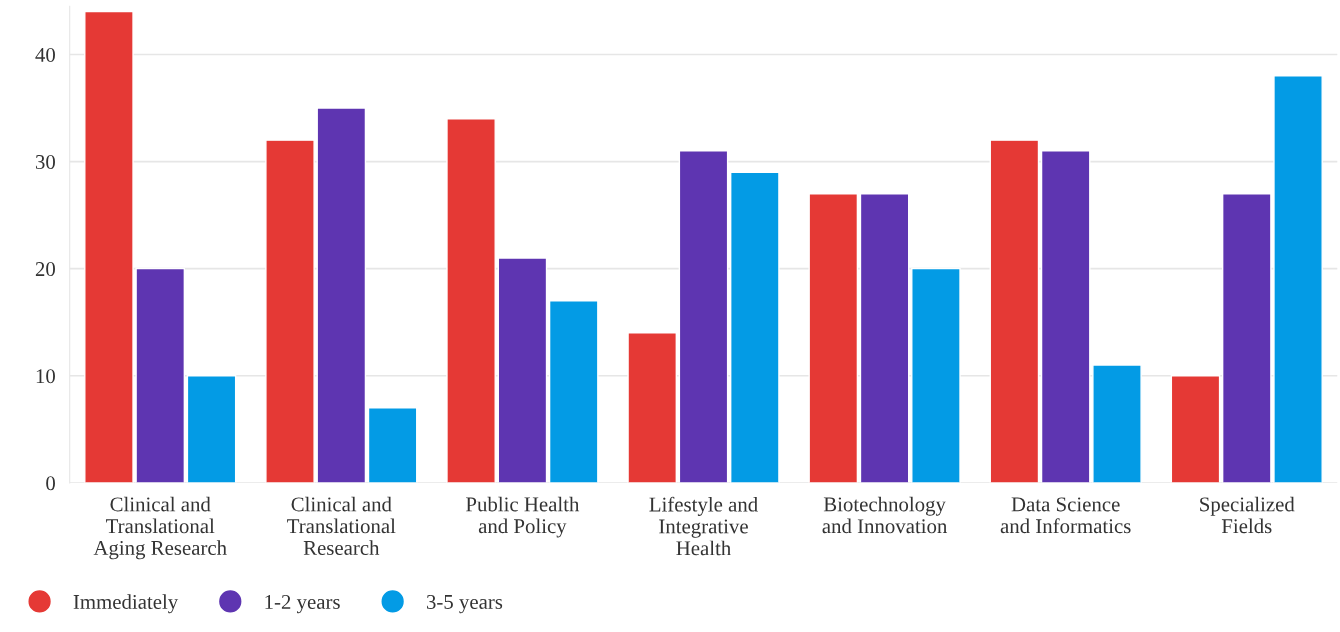  Describe the element at coordinates (464, 604) in the screenshot. I see `legend-label: 3-5 years` at that location.